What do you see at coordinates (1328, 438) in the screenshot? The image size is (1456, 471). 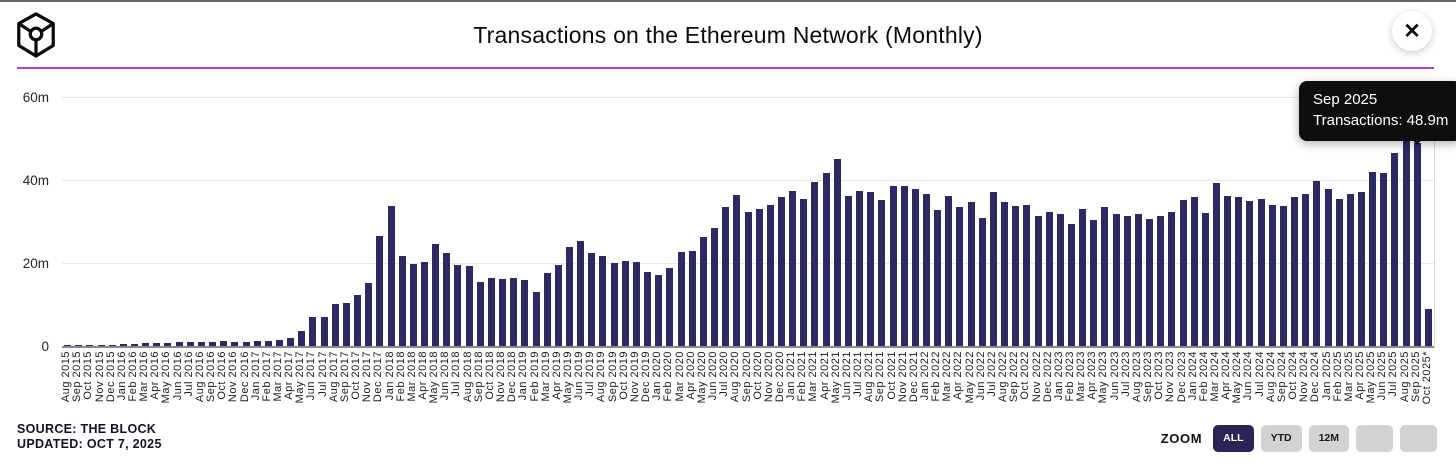 I see `zoom-button-12m: 12M` at bounding box center [1328, 438].